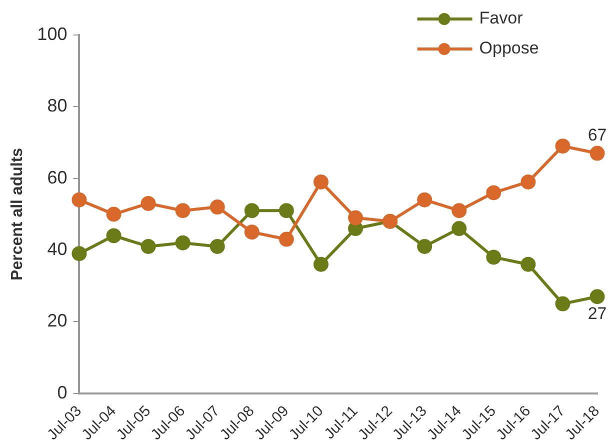  Describe the element at coordinates (52, 34) in the screenshot. I see `y-tick-label: 100` at that location.